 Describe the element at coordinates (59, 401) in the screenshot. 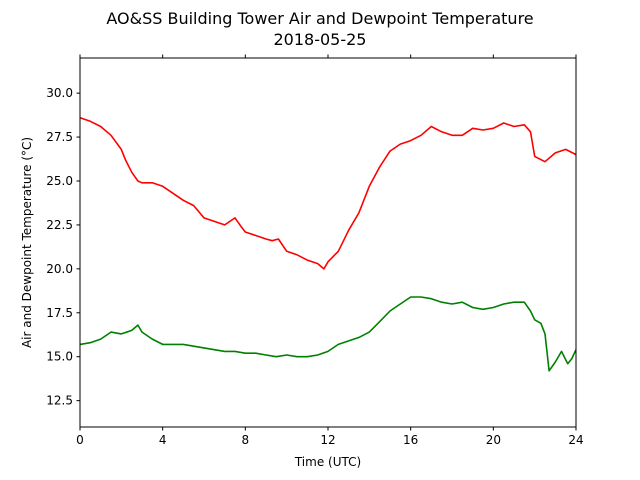

I see `y-tick-label: 12.5` at that location.